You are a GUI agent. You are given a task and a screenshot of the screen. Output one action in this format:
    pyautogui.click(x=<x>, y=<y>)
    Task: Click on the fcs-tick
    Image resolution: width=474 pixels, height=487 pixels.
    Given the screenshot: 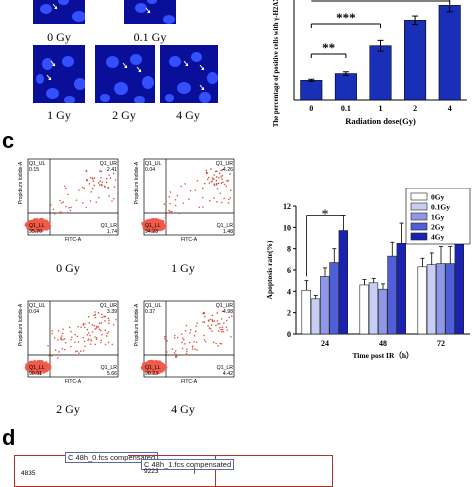 What is the action you would take?
    pyautogui.click(x=194, y=470)
    